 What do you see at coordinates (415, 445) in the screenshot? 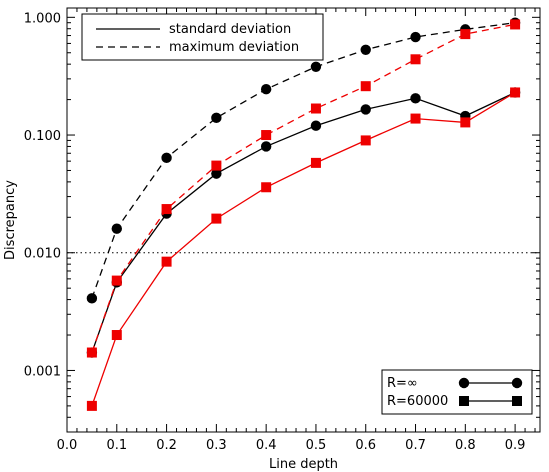
I see `x-tick-label: 0.7` at bounding box center [415, 445].